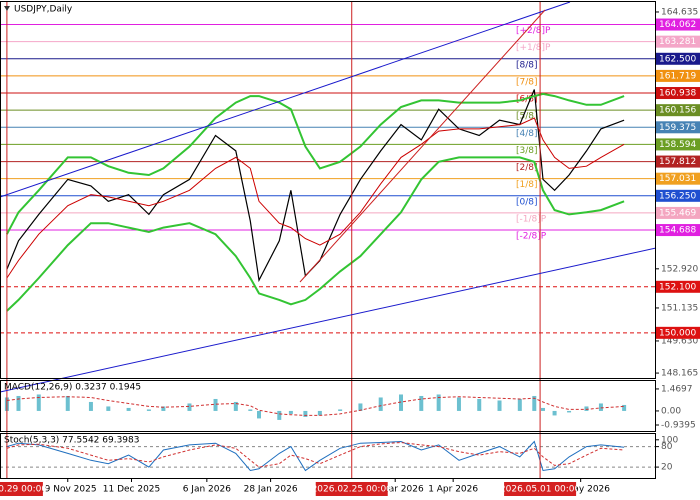 This screenshot has height=500, width=700. I want to click on y-tick-label: 0.00, so click(671, 411).